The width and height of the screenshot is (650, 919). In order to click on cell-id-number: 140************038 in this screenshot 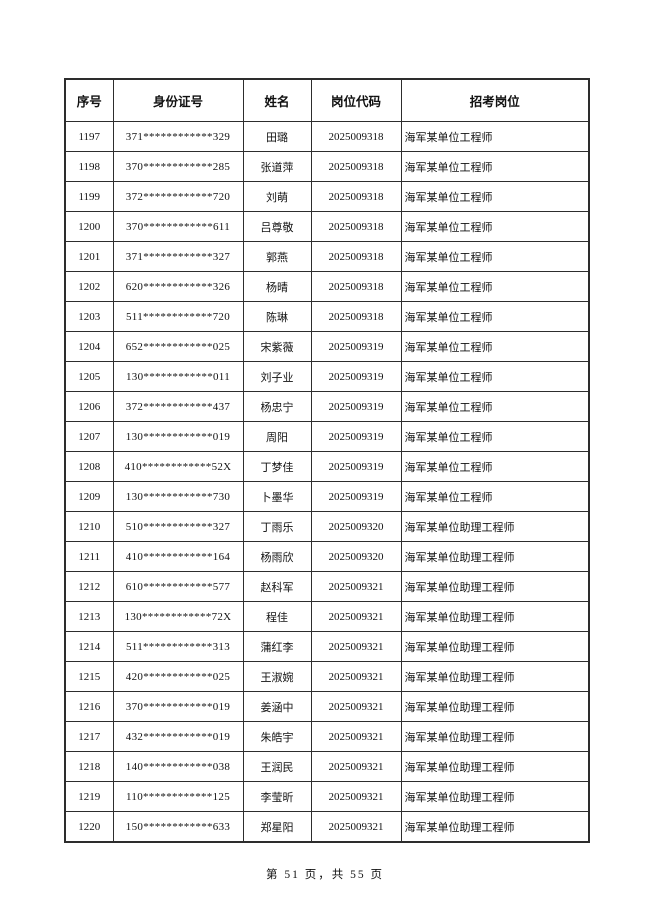, I will do `click(178, 766)`.